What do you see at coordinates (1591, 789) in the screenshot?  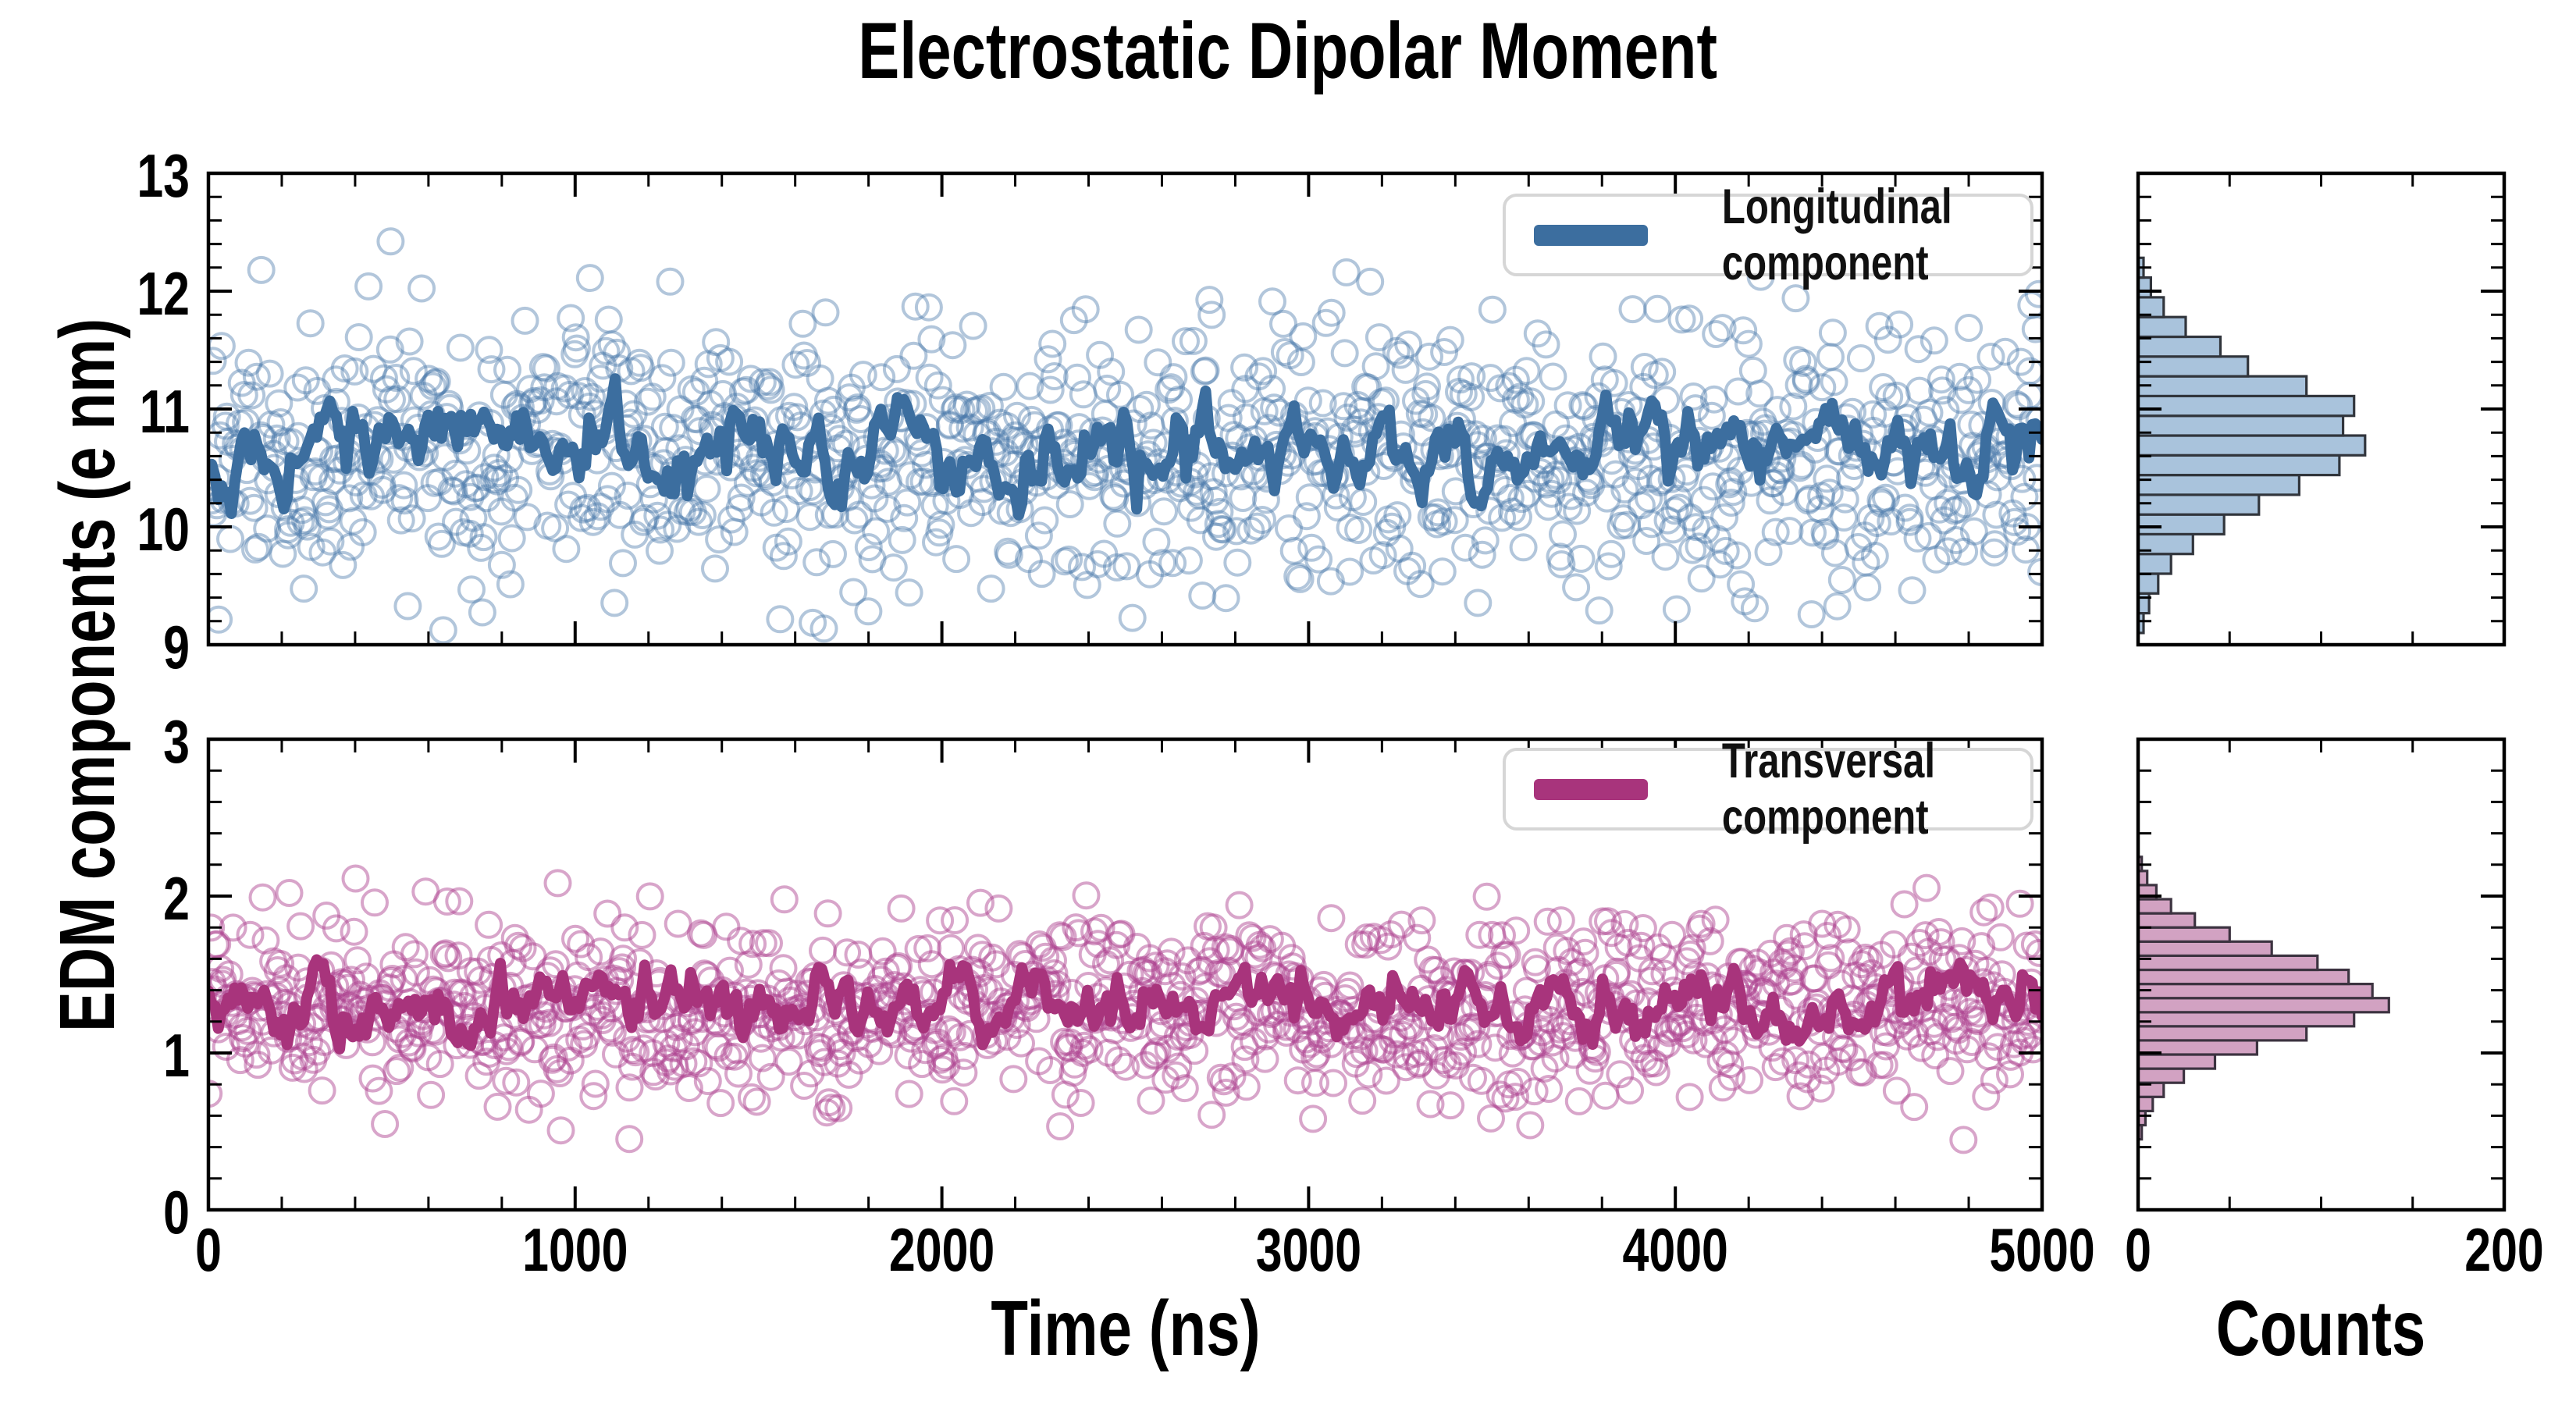 I see `legend-swatch-transversal` at bounding box center [1591, 789].